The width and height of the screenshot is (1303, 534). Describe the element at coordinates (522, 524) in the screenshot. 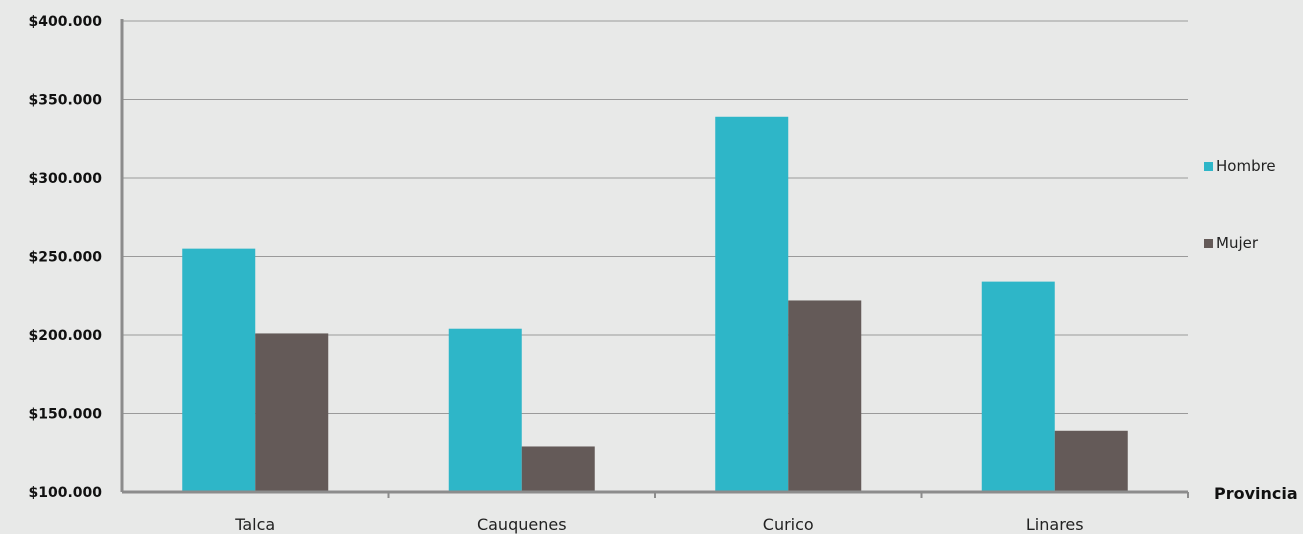

I see `x-tick-label: Cauquenes` at that location.